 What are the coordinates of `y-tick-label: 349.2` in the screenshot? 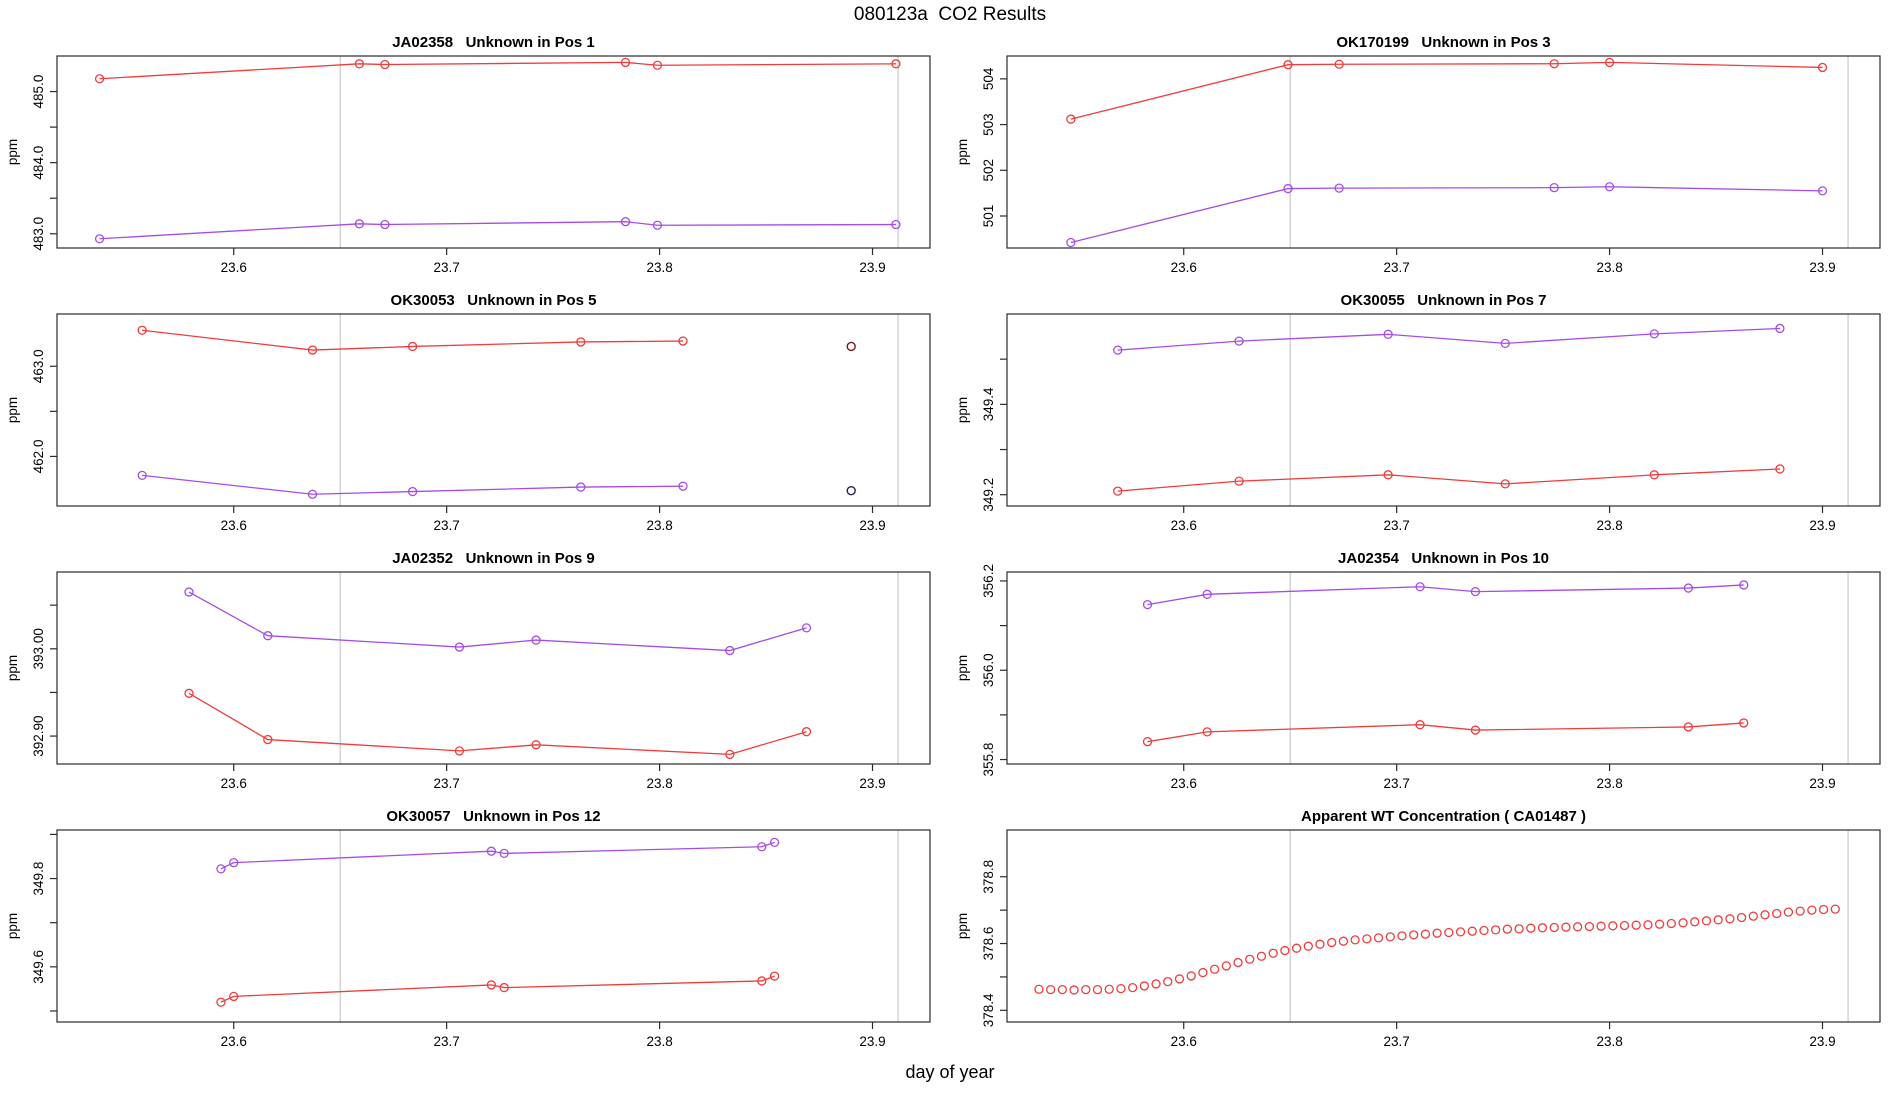 It's located at (988, 495).